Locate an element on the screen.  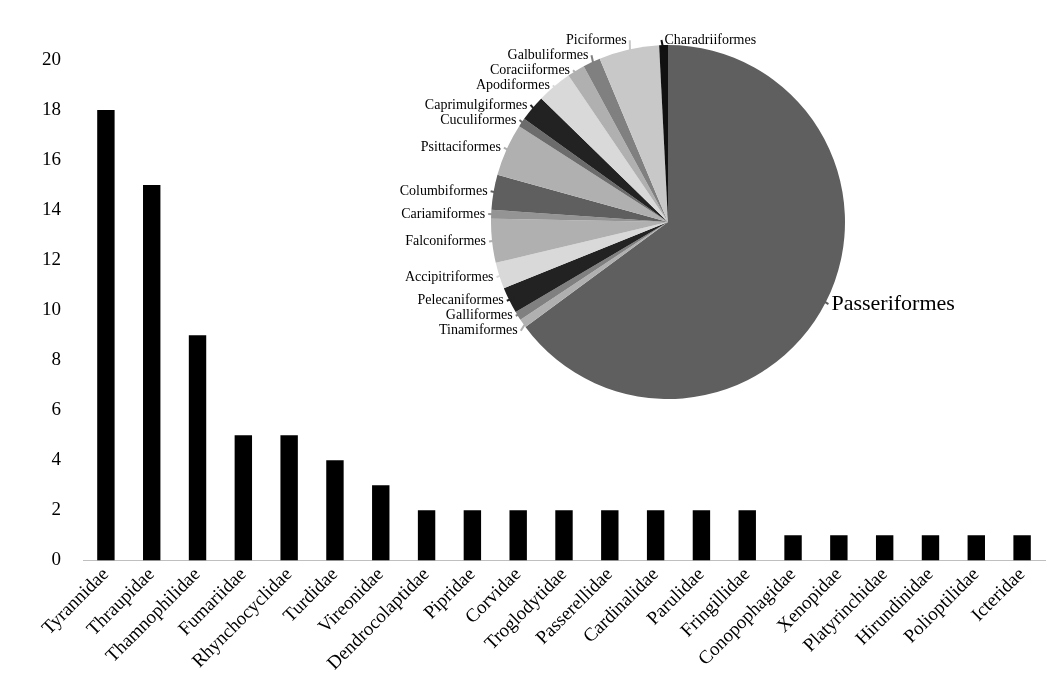
slice-label: Cariamiformes is located at coordinates (443, 213).